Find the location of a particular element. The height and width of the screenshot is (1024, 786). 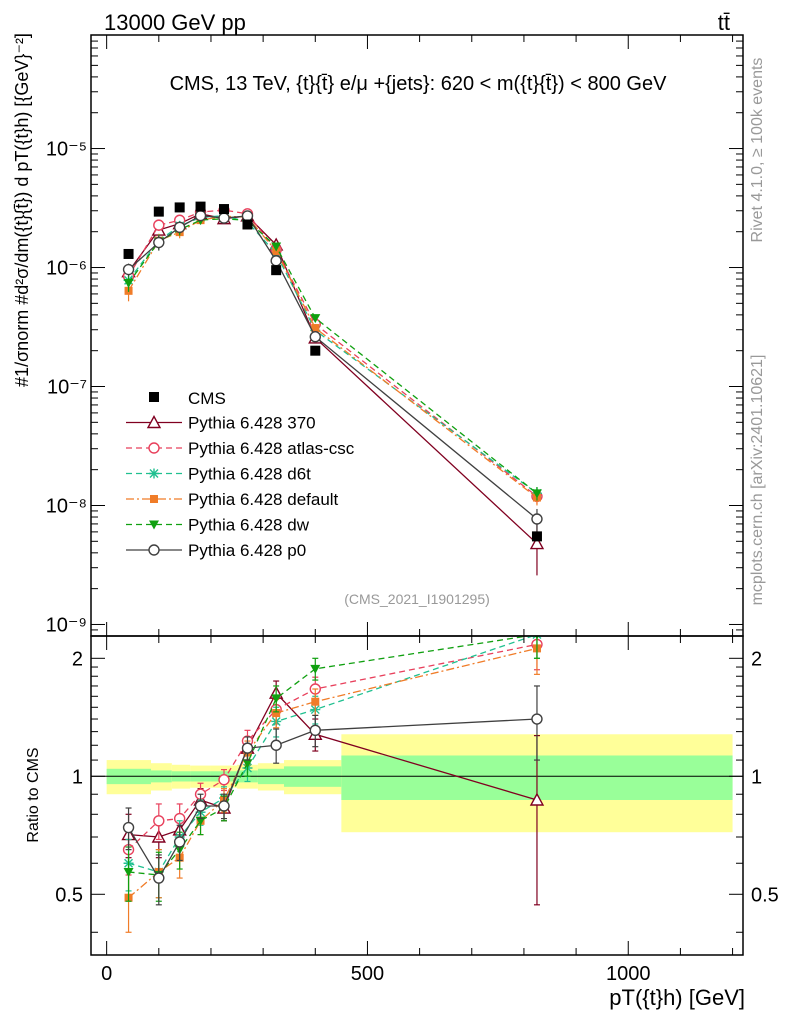

y-tick-label: 10⁻⁸ is located at coordinates (66, 506).